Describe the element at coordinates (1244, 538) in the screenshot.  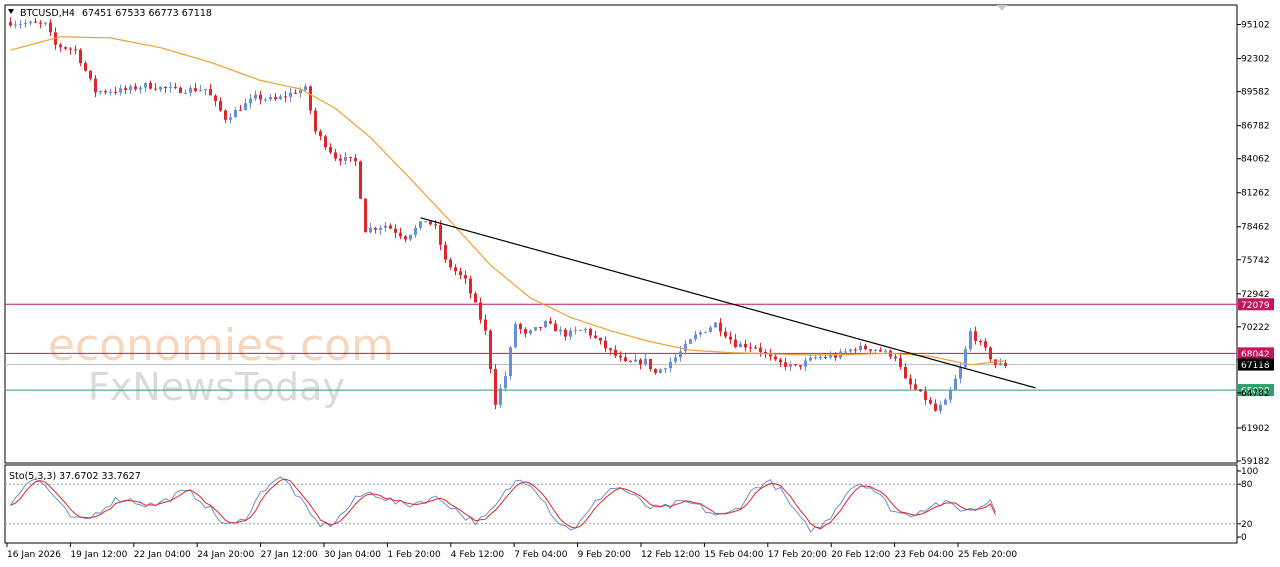
I see `stoch-y-tick-label: 0` at that location.